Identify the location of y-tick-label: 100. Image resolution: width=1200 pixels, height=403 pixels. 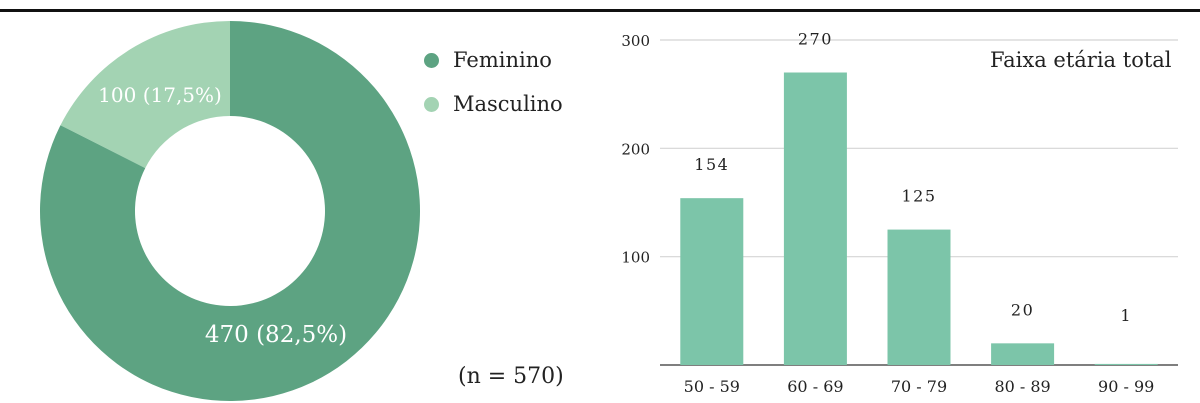
(635, 258).